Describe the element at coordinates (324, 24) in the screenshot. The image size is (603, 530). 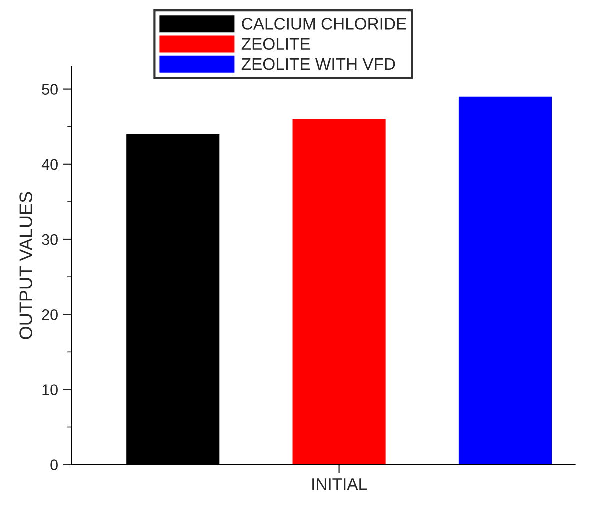
I see `legend-label: CALCIUM CHLORIDE` at that location.